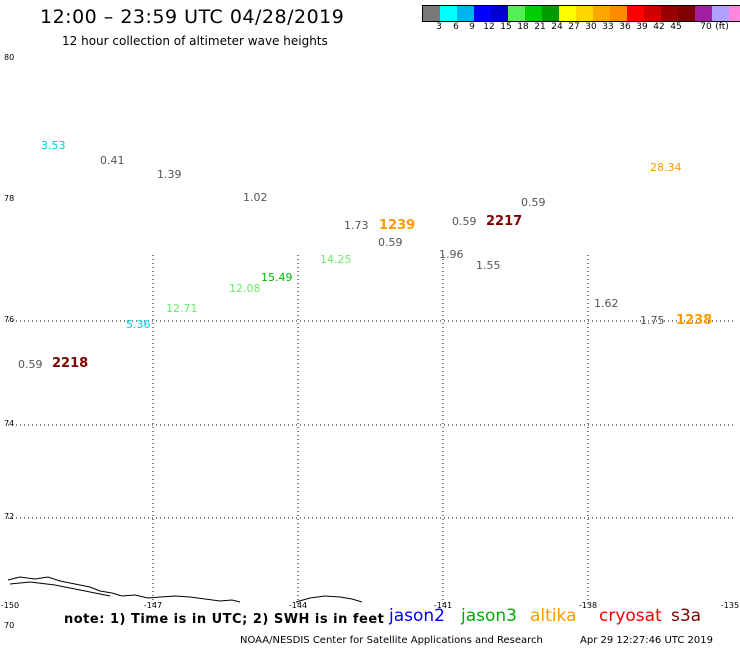 This screenshot has width=740, height=650. Describe the element at coordinates (540, 27) in the screenshot. I see `color-scale-tick: 21` at that location.